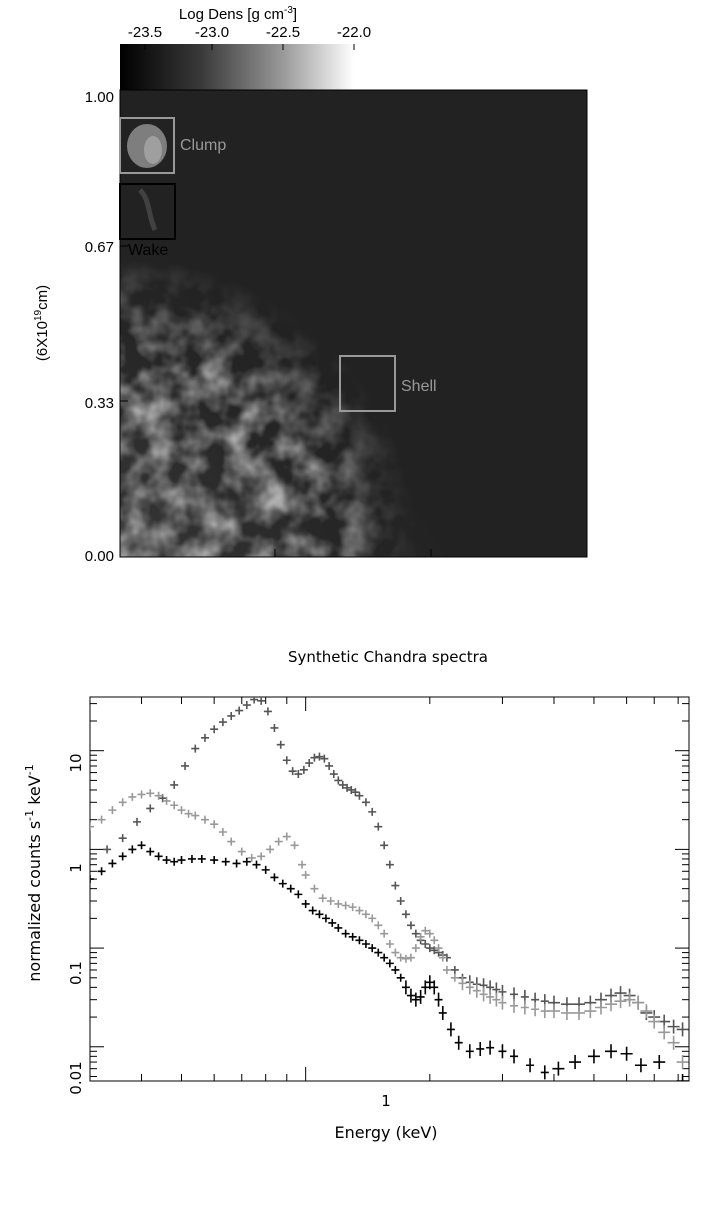 The width and height of the screenshot is (707, 1209). What do you see at coordinates (386, 1101) in the screenshot?
I see `x-tick-label: 1` at bounding box center [386, 1101].